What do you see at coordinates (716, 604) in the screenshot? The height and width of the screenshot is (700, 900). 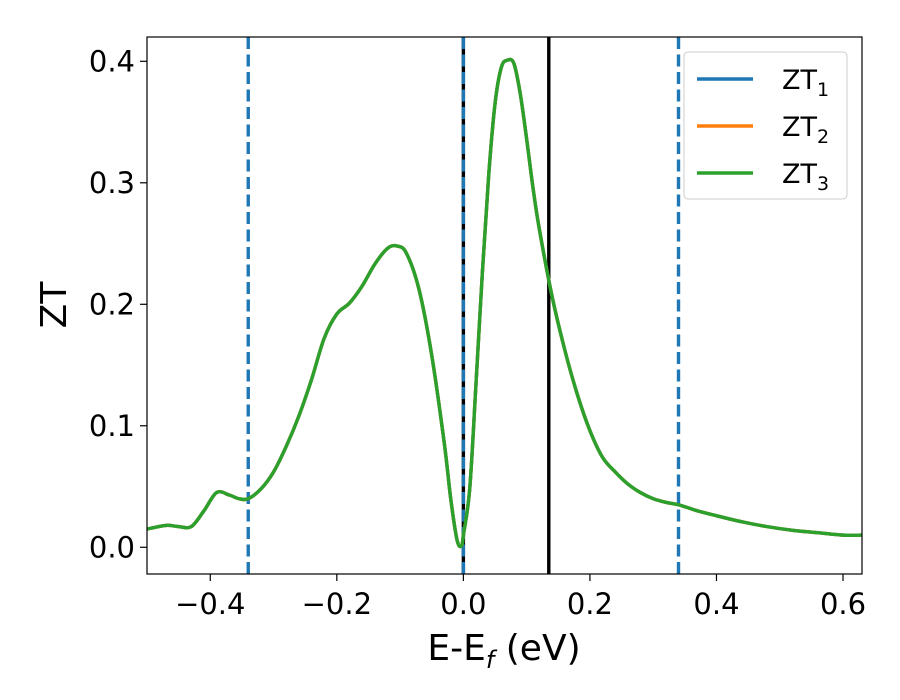 I see `x-tick-label: 0.4` at bounding box center [716, 604].